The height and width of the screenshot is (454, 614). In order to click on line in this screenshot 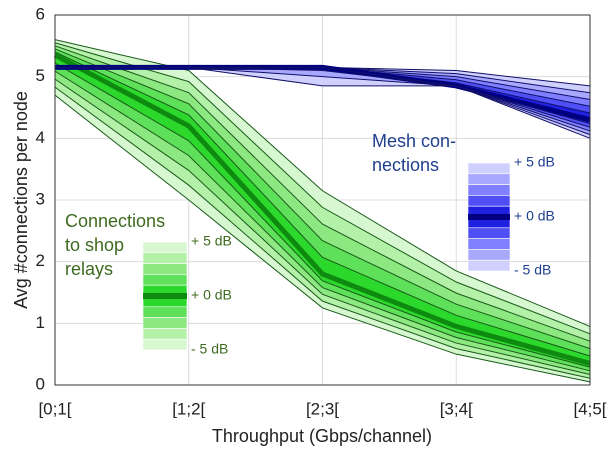, I will do `click(323, 102)`.